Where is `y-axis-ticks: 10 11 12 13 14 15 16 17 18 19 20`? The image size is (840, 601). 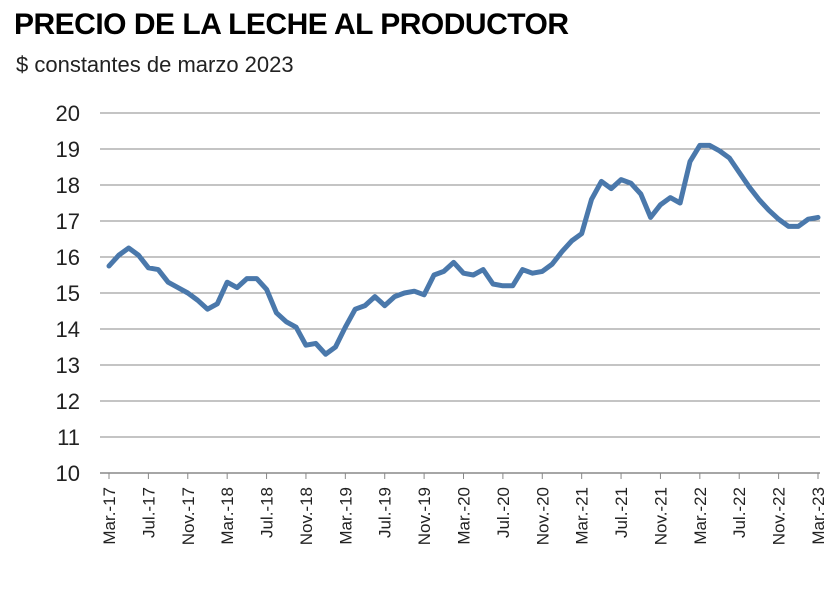
y-axis-ticks: 10 11 12 13 14 15 16 17 18 19 20 is located at coordinates (68, 293).